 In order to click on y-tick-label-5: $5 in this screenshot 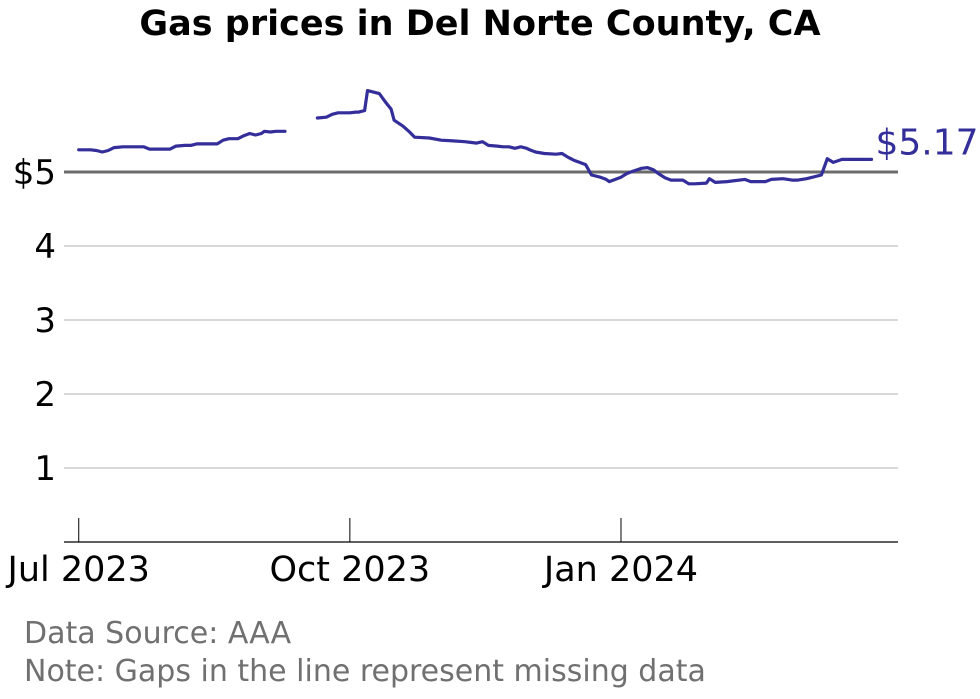, I will do `click(34, 173)`.